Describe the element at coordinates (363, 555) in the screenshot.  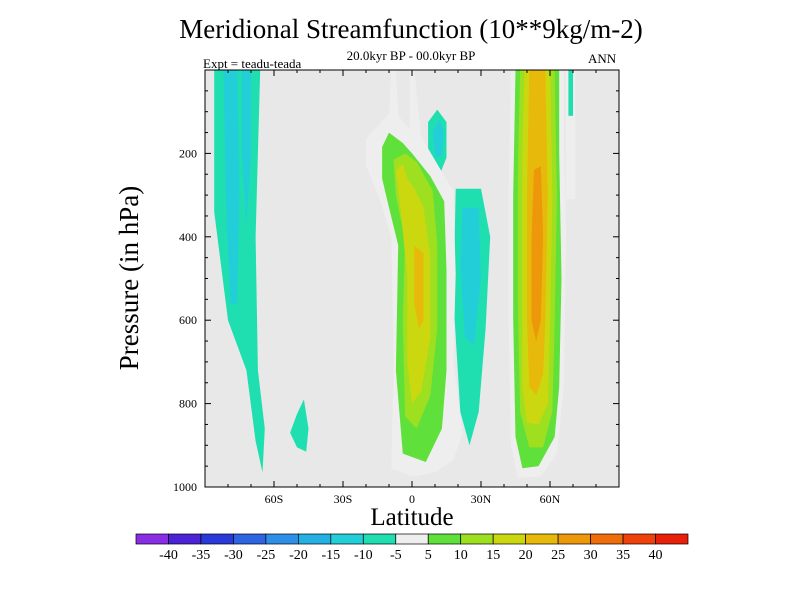
I see `colorbar-label: -10` at that location.